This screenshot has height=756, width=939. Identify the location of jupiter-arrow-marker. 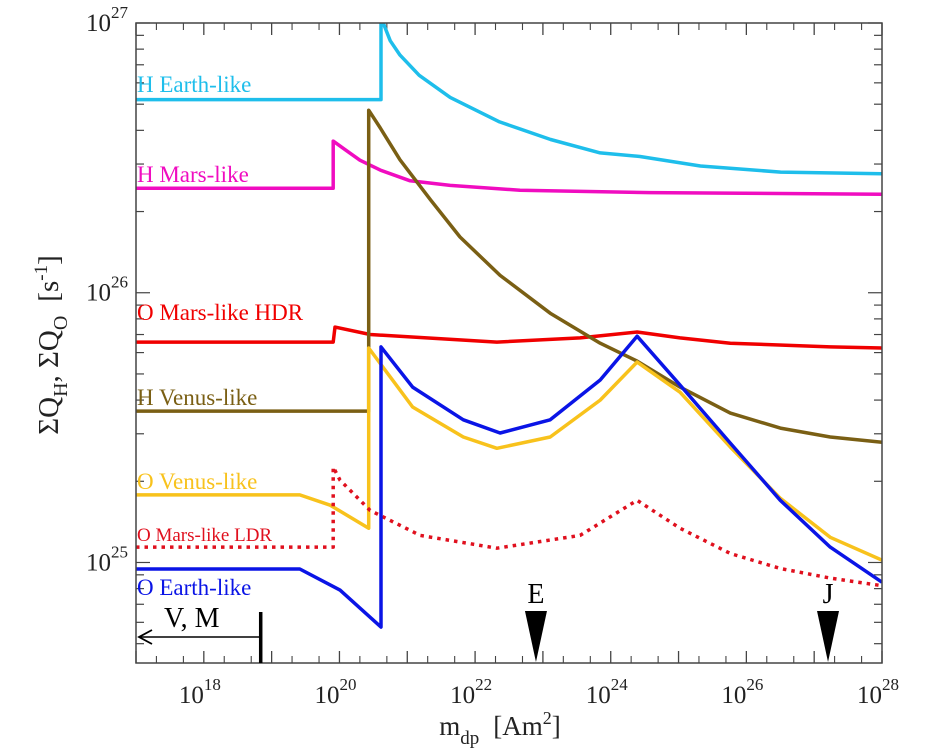
(828, 636).